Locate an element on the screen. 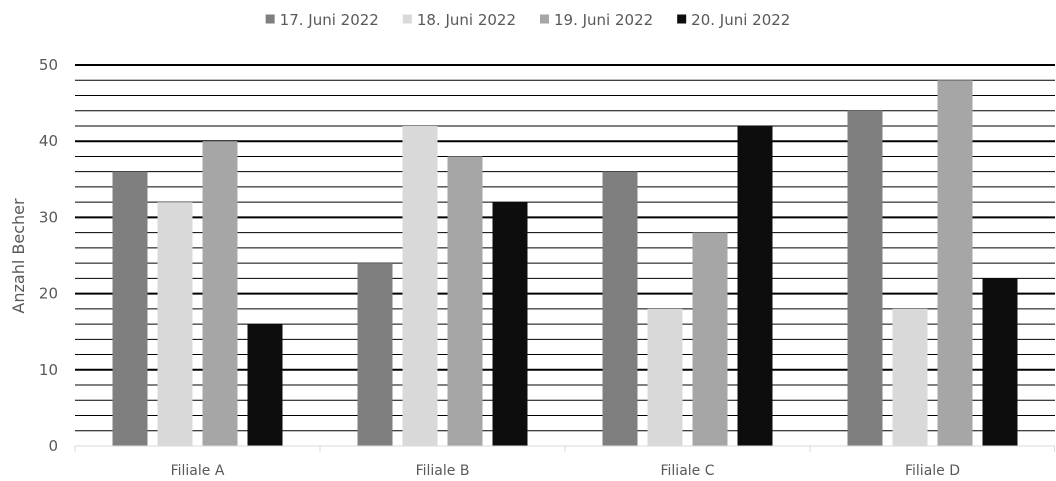 The height and width of the screenshot is (481, 1056). y-tick-label: 0 is located at coordinates (53, 446).